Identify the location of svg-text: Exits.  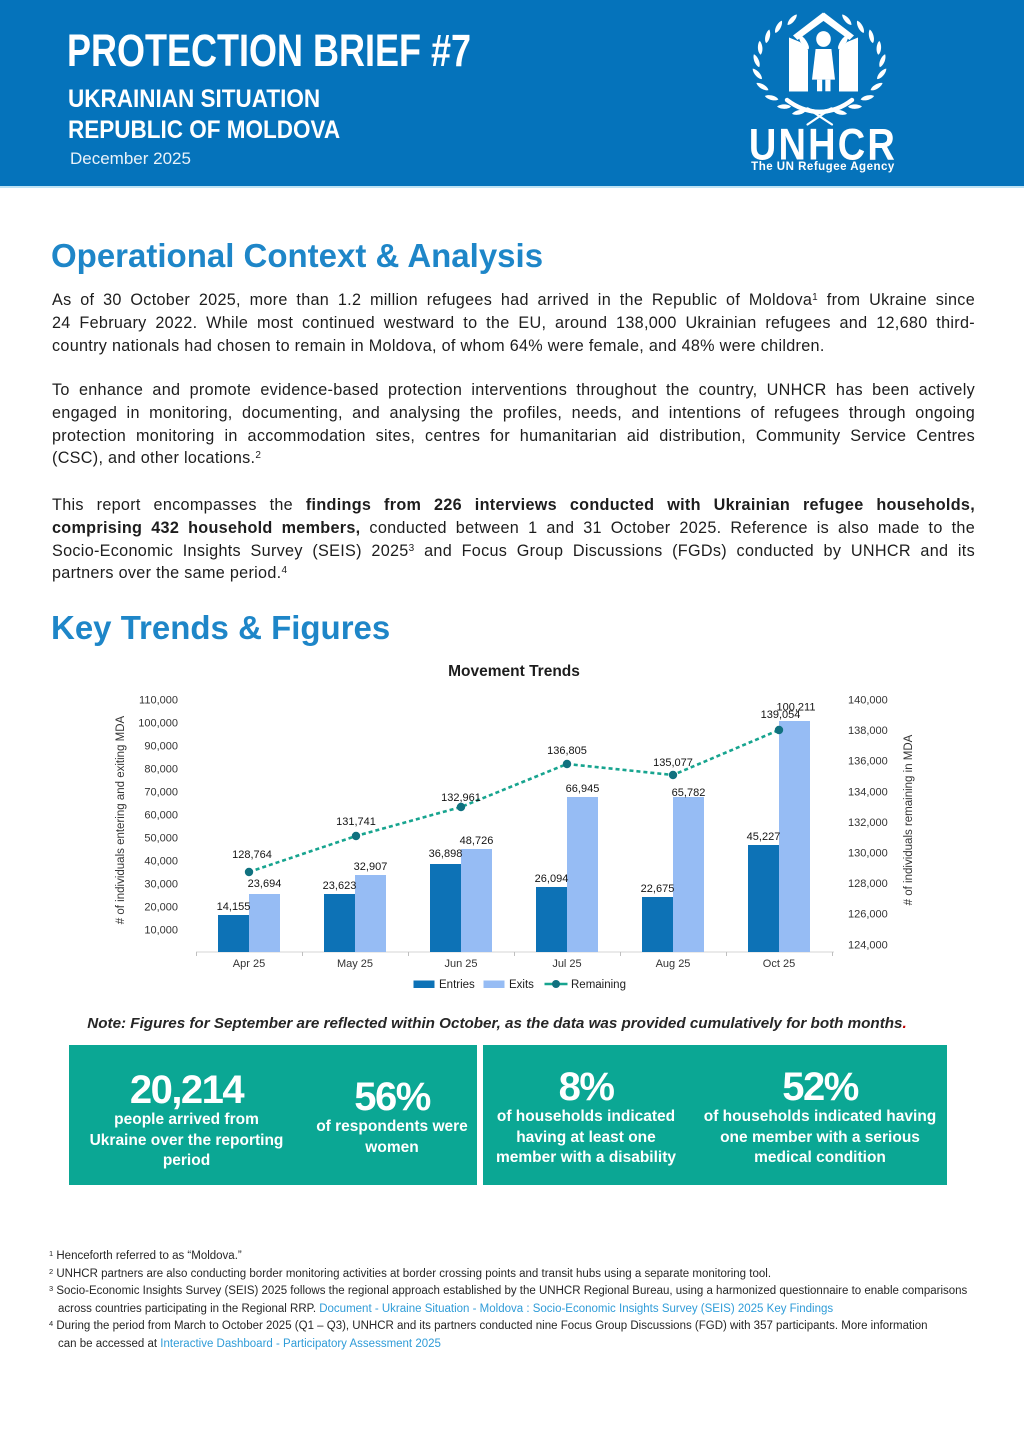
(521, 985).